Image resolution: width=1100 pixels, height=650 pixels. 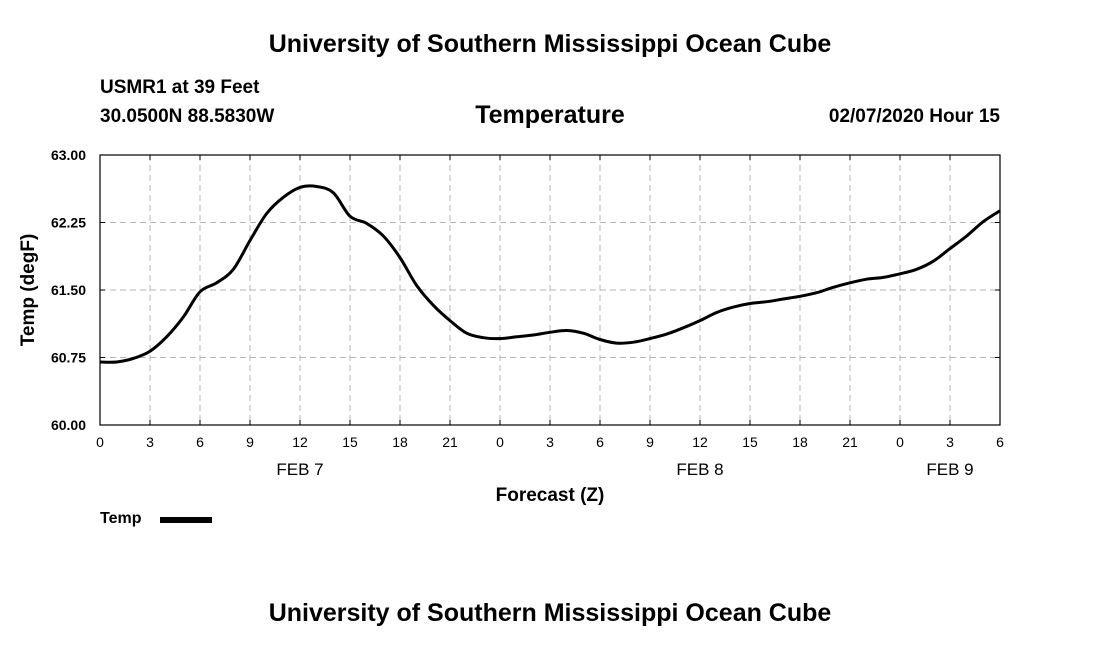 I want to click on datetime-label: 02/07/2020 Hour 15, so click(x=914, y=116).